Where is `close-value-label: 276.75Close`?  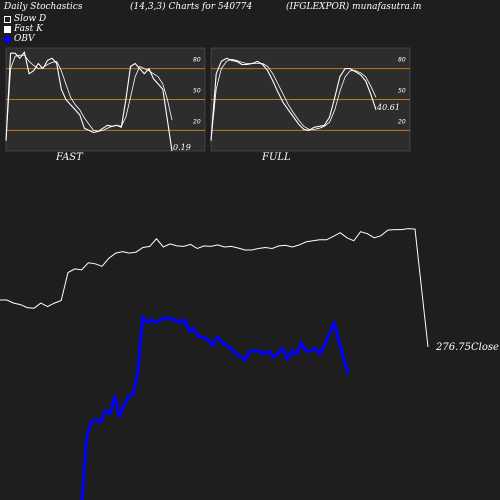 close-value-label: 276.75Close is located at coordinates (467, 347).